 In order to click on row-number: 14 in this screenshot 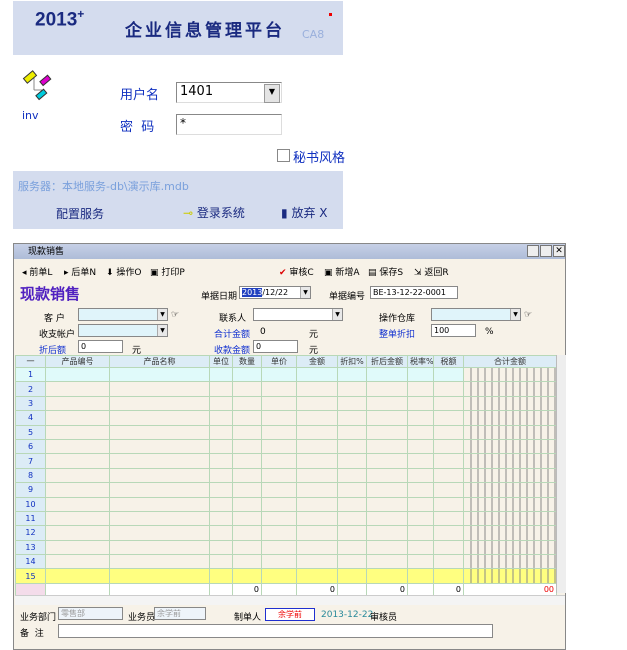, I will do `click(30, 562)`.